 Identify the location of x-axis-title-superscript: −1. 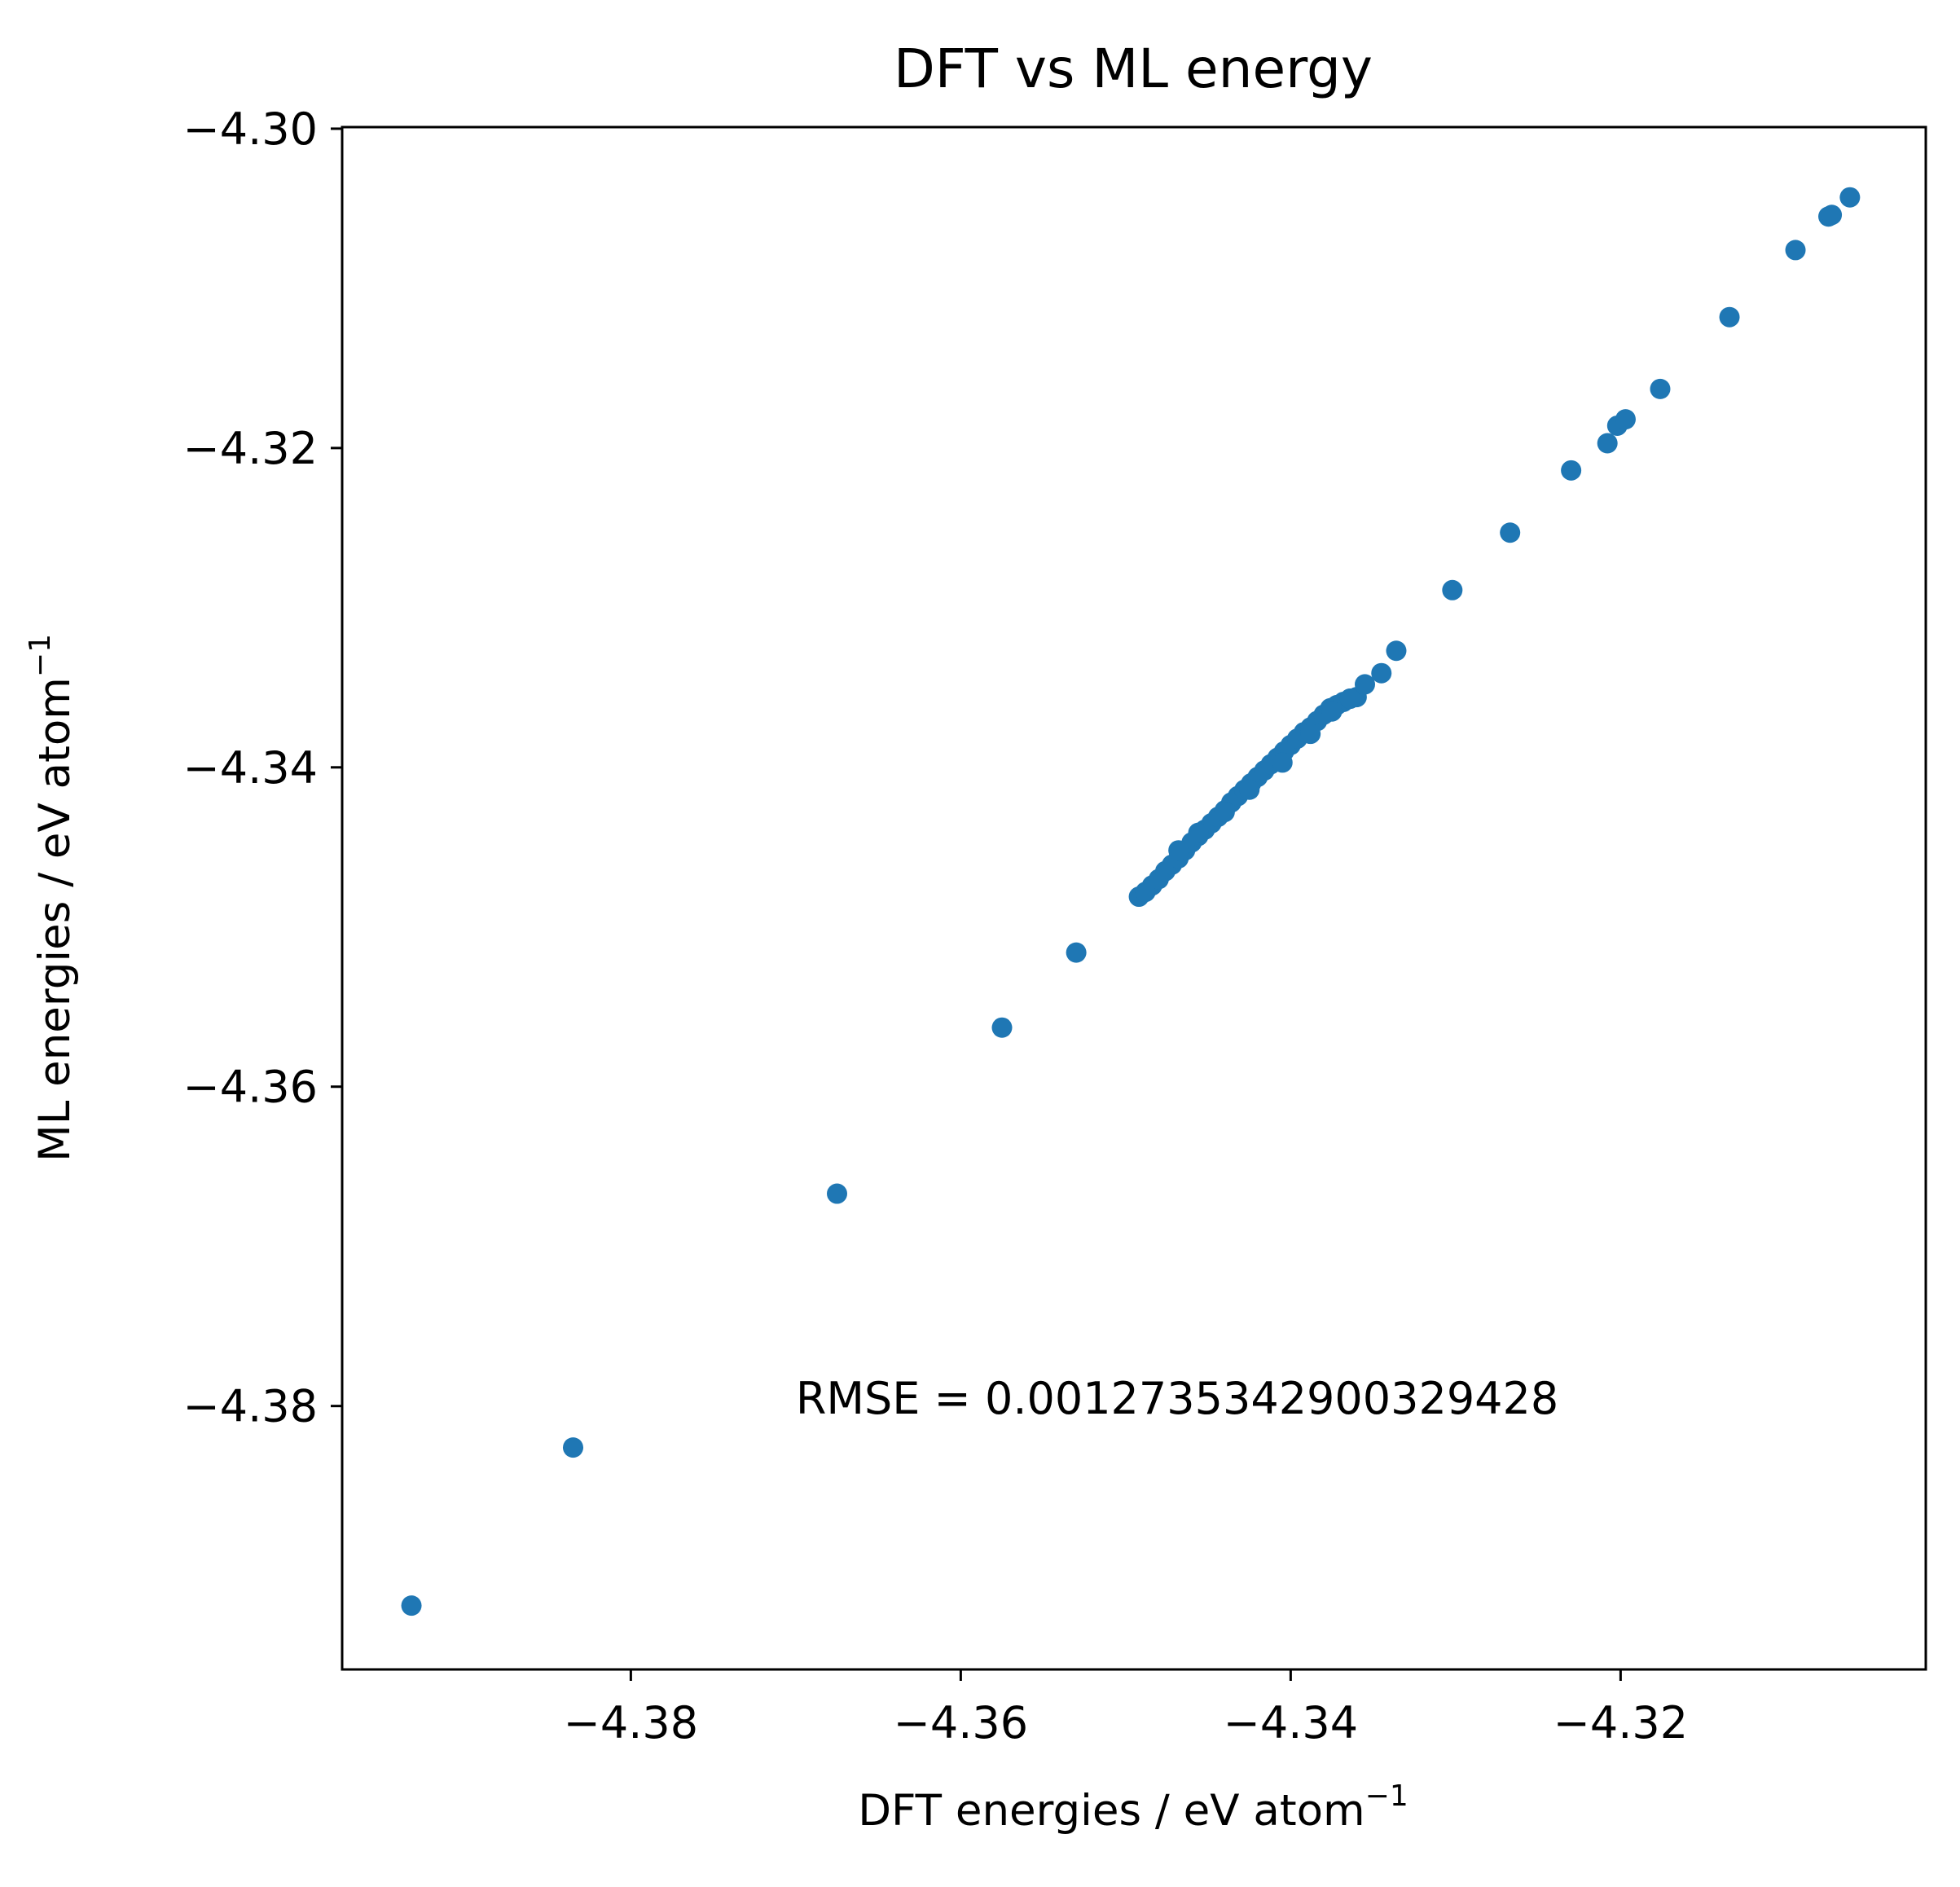
(1386, 1796).